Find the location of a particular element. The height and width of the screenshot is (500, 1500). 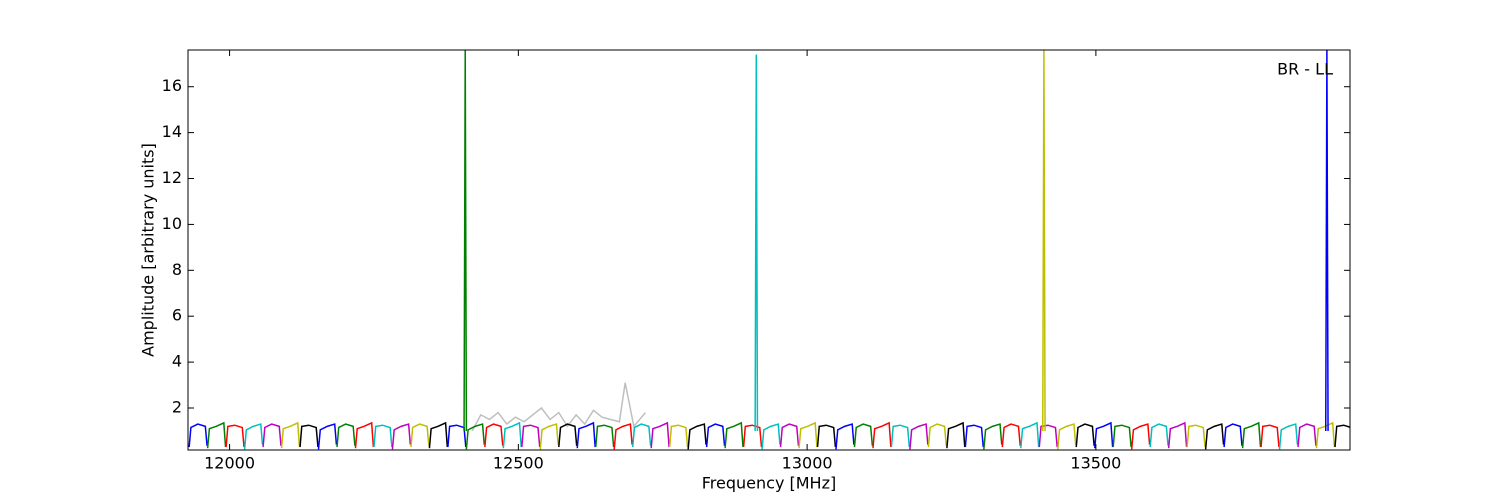

y-tick-label: 4 is located at coordinates (177, 361).